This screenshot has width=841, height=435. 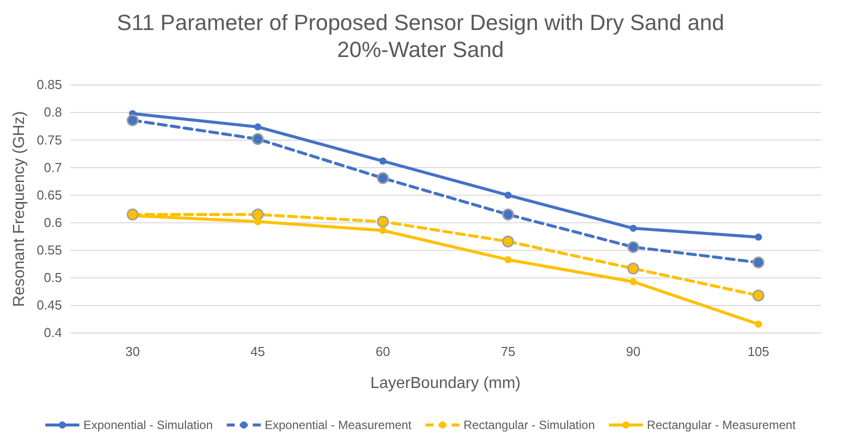 What do you see at coordinates (49, 84) in the screenshot?
I see `y-tick-label: 0.85` at bounding box center [49, 84].